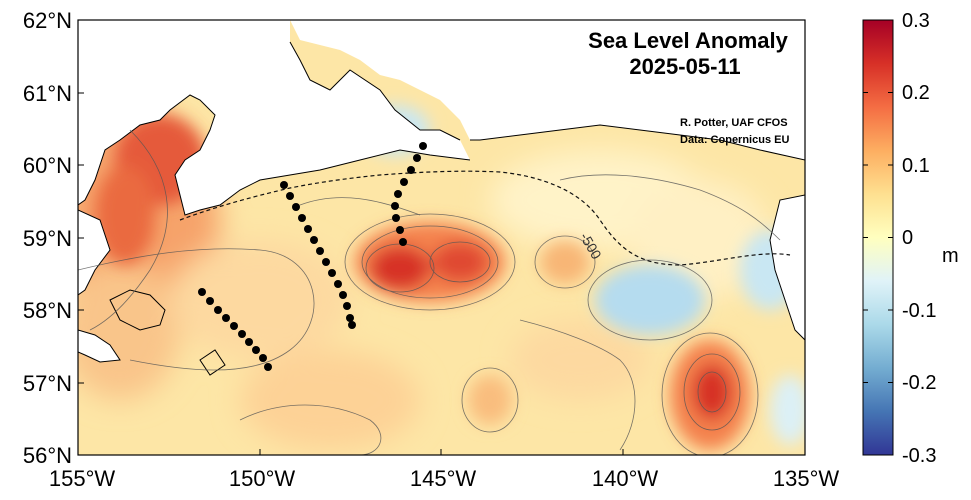 The image size is (971, 500). I want to click on colorbar-tick-label: -0.3, so click(919, 456).